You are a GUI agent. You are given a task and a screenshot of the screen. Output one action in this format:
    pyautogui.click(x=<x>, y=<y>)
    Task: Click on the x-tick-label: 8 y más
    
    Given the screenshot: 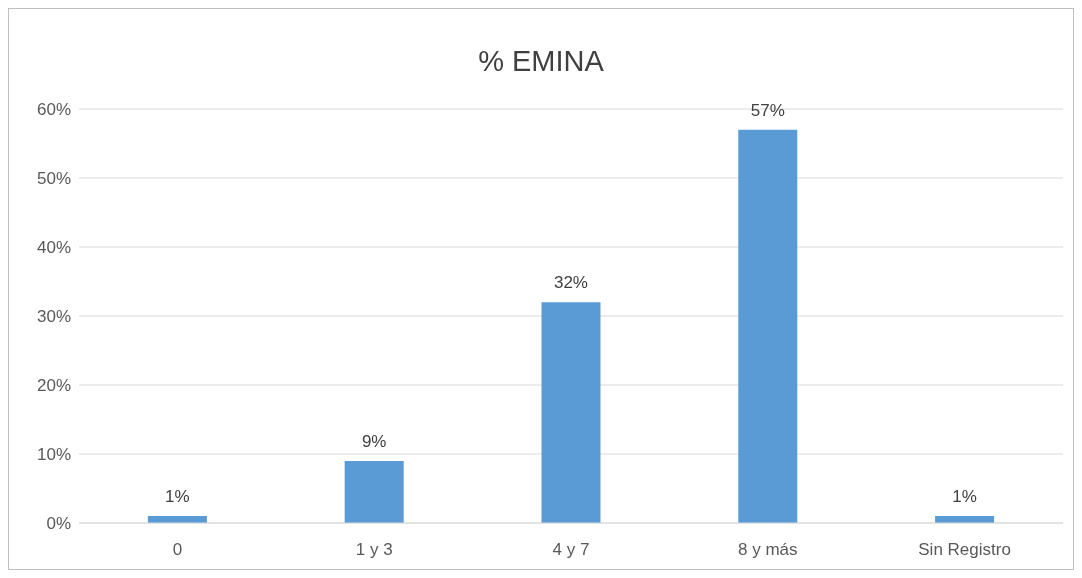 What is the action you would take?
    pyautogui.click(x=768, y=550)
    